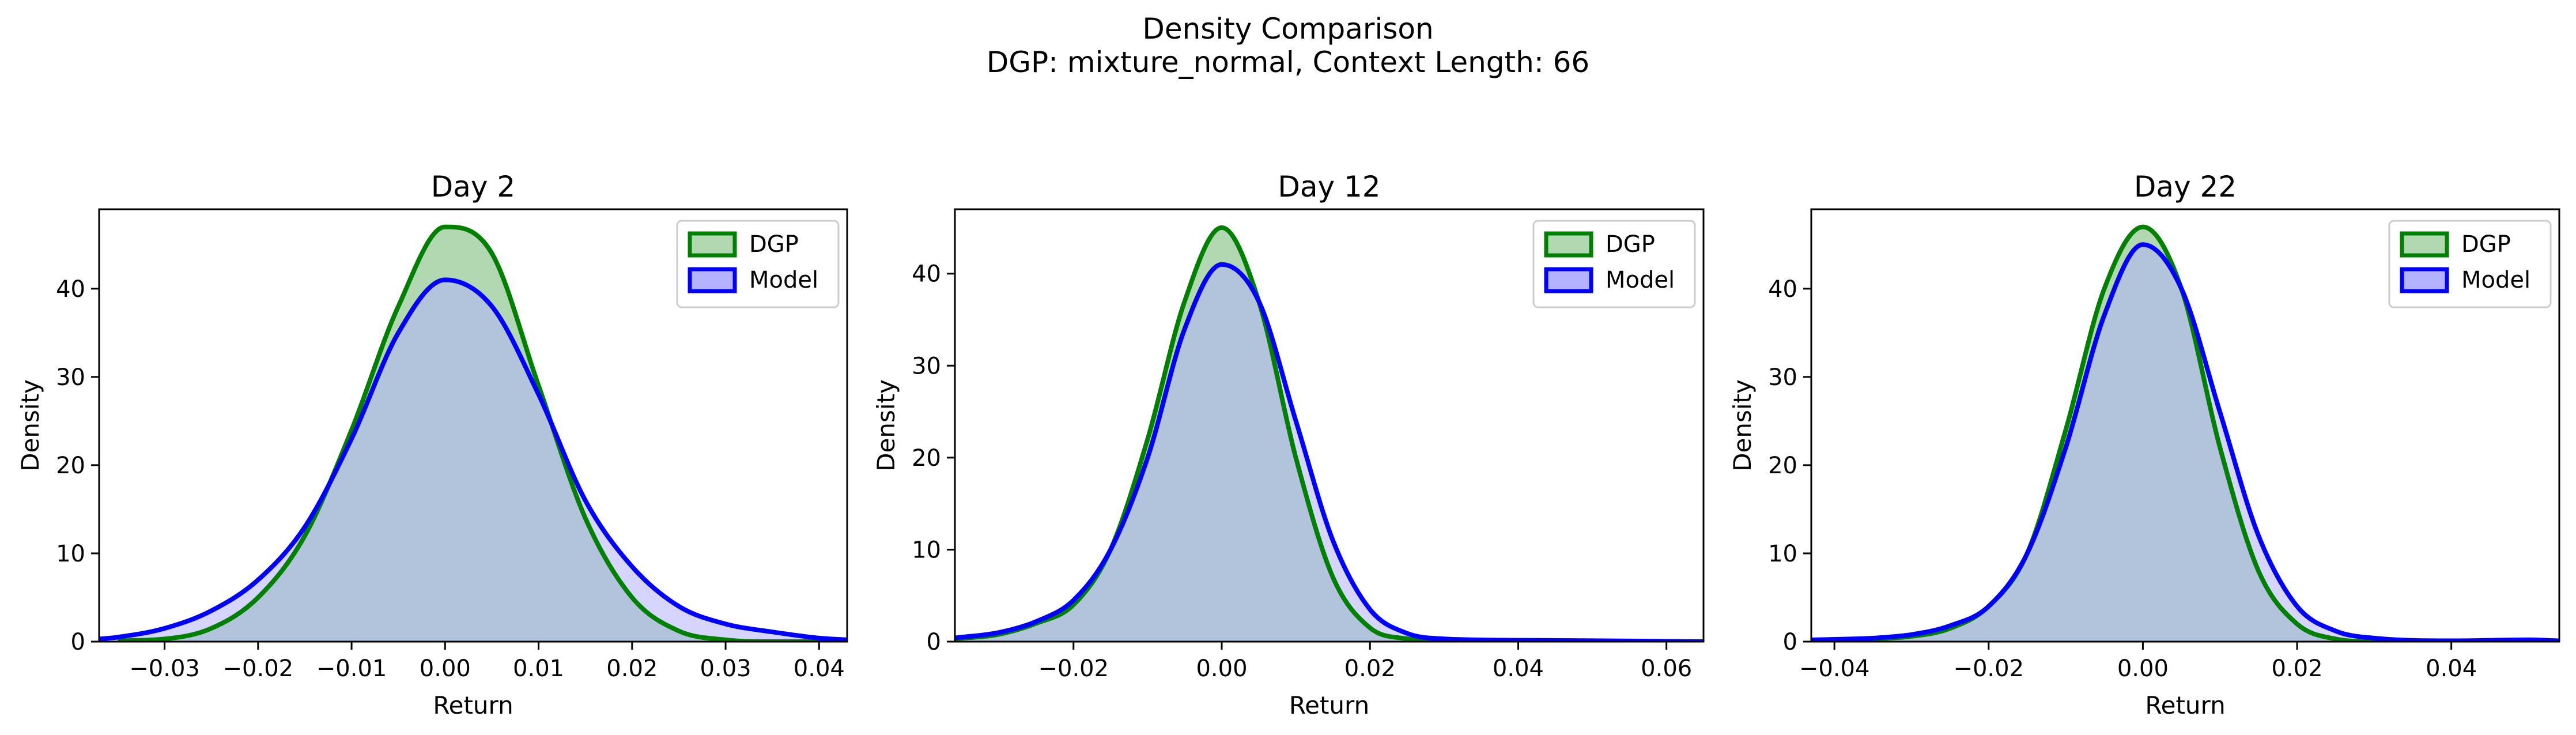 This screenshot has width=2576, height=735. I want to click on x-tick-label: −0.04, so click(1834, 668).